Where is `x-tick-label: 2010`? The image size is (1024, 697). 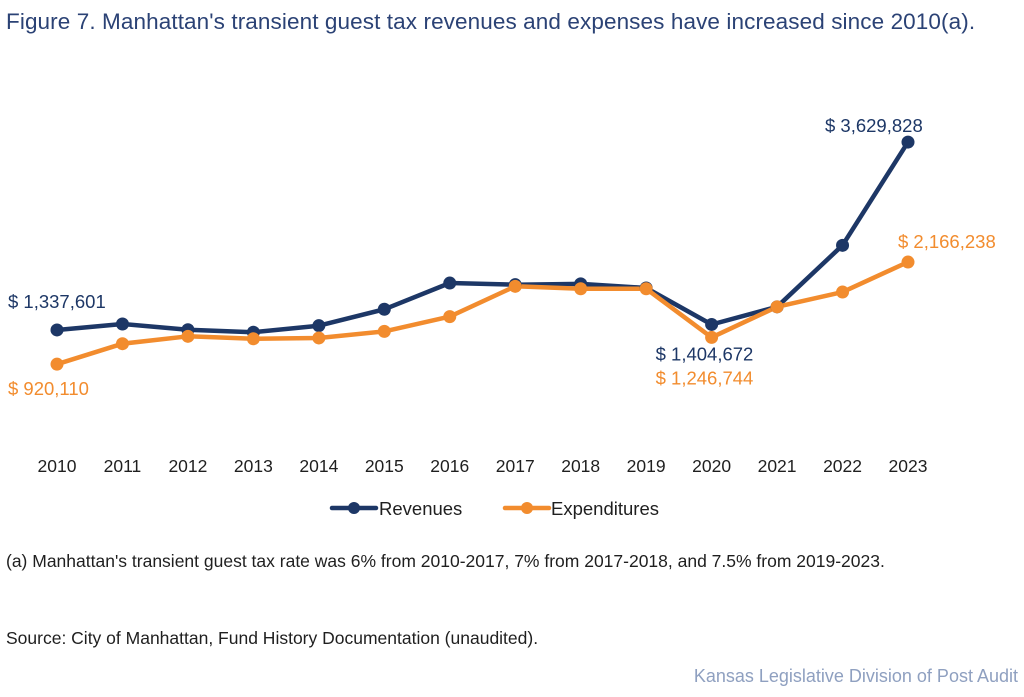
x-tick-label: 2010 is located at coordinates (57, 466).